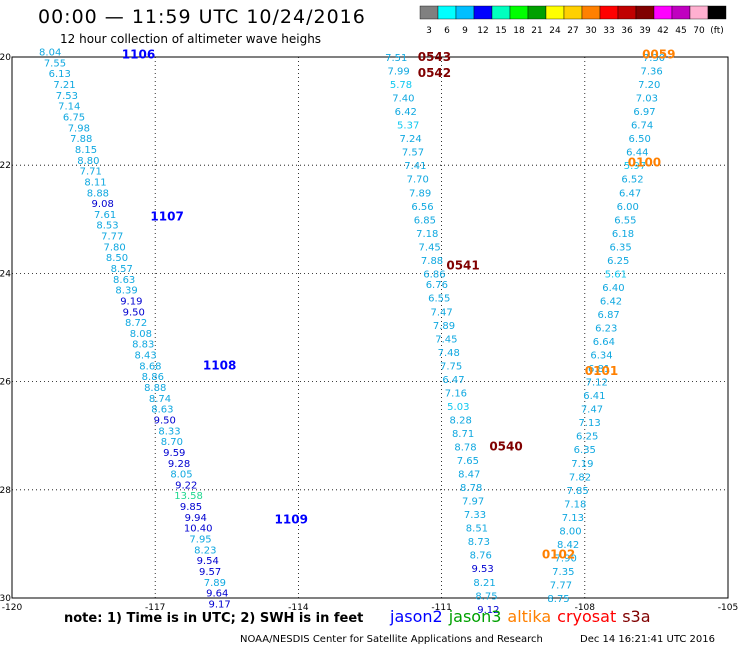 This screenshot has height=650, width=740. I want to click on data-point-label: 8.15, so click(86, 150).